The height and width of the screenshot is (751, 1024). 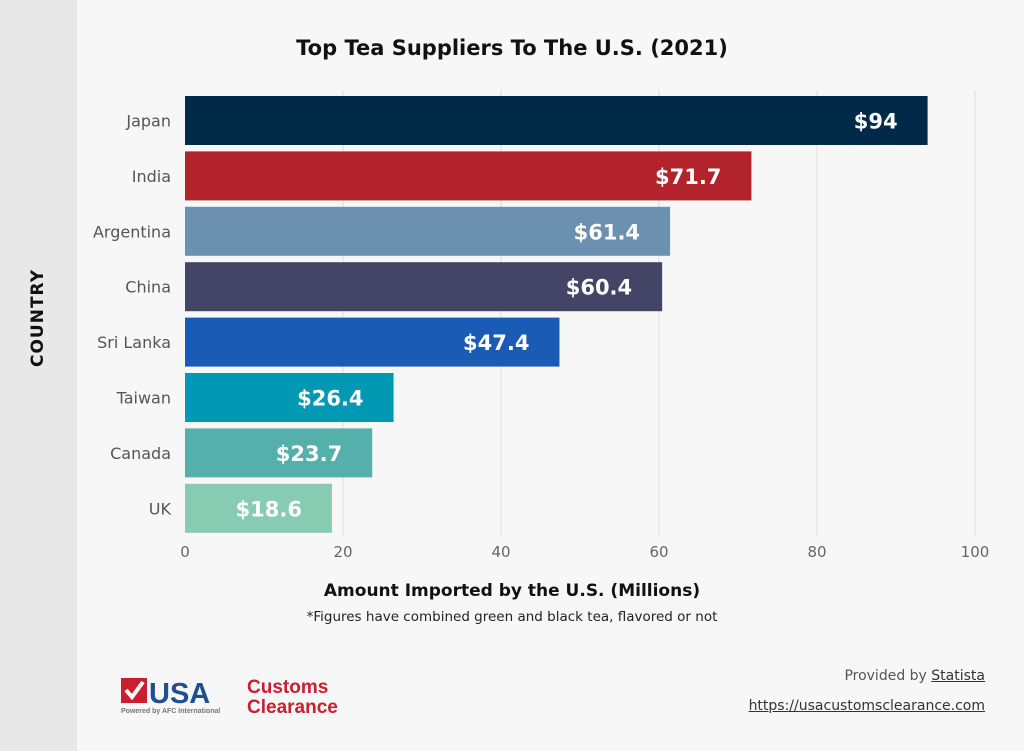 I want to click on category-label: UK, so click(x=160, y=508).